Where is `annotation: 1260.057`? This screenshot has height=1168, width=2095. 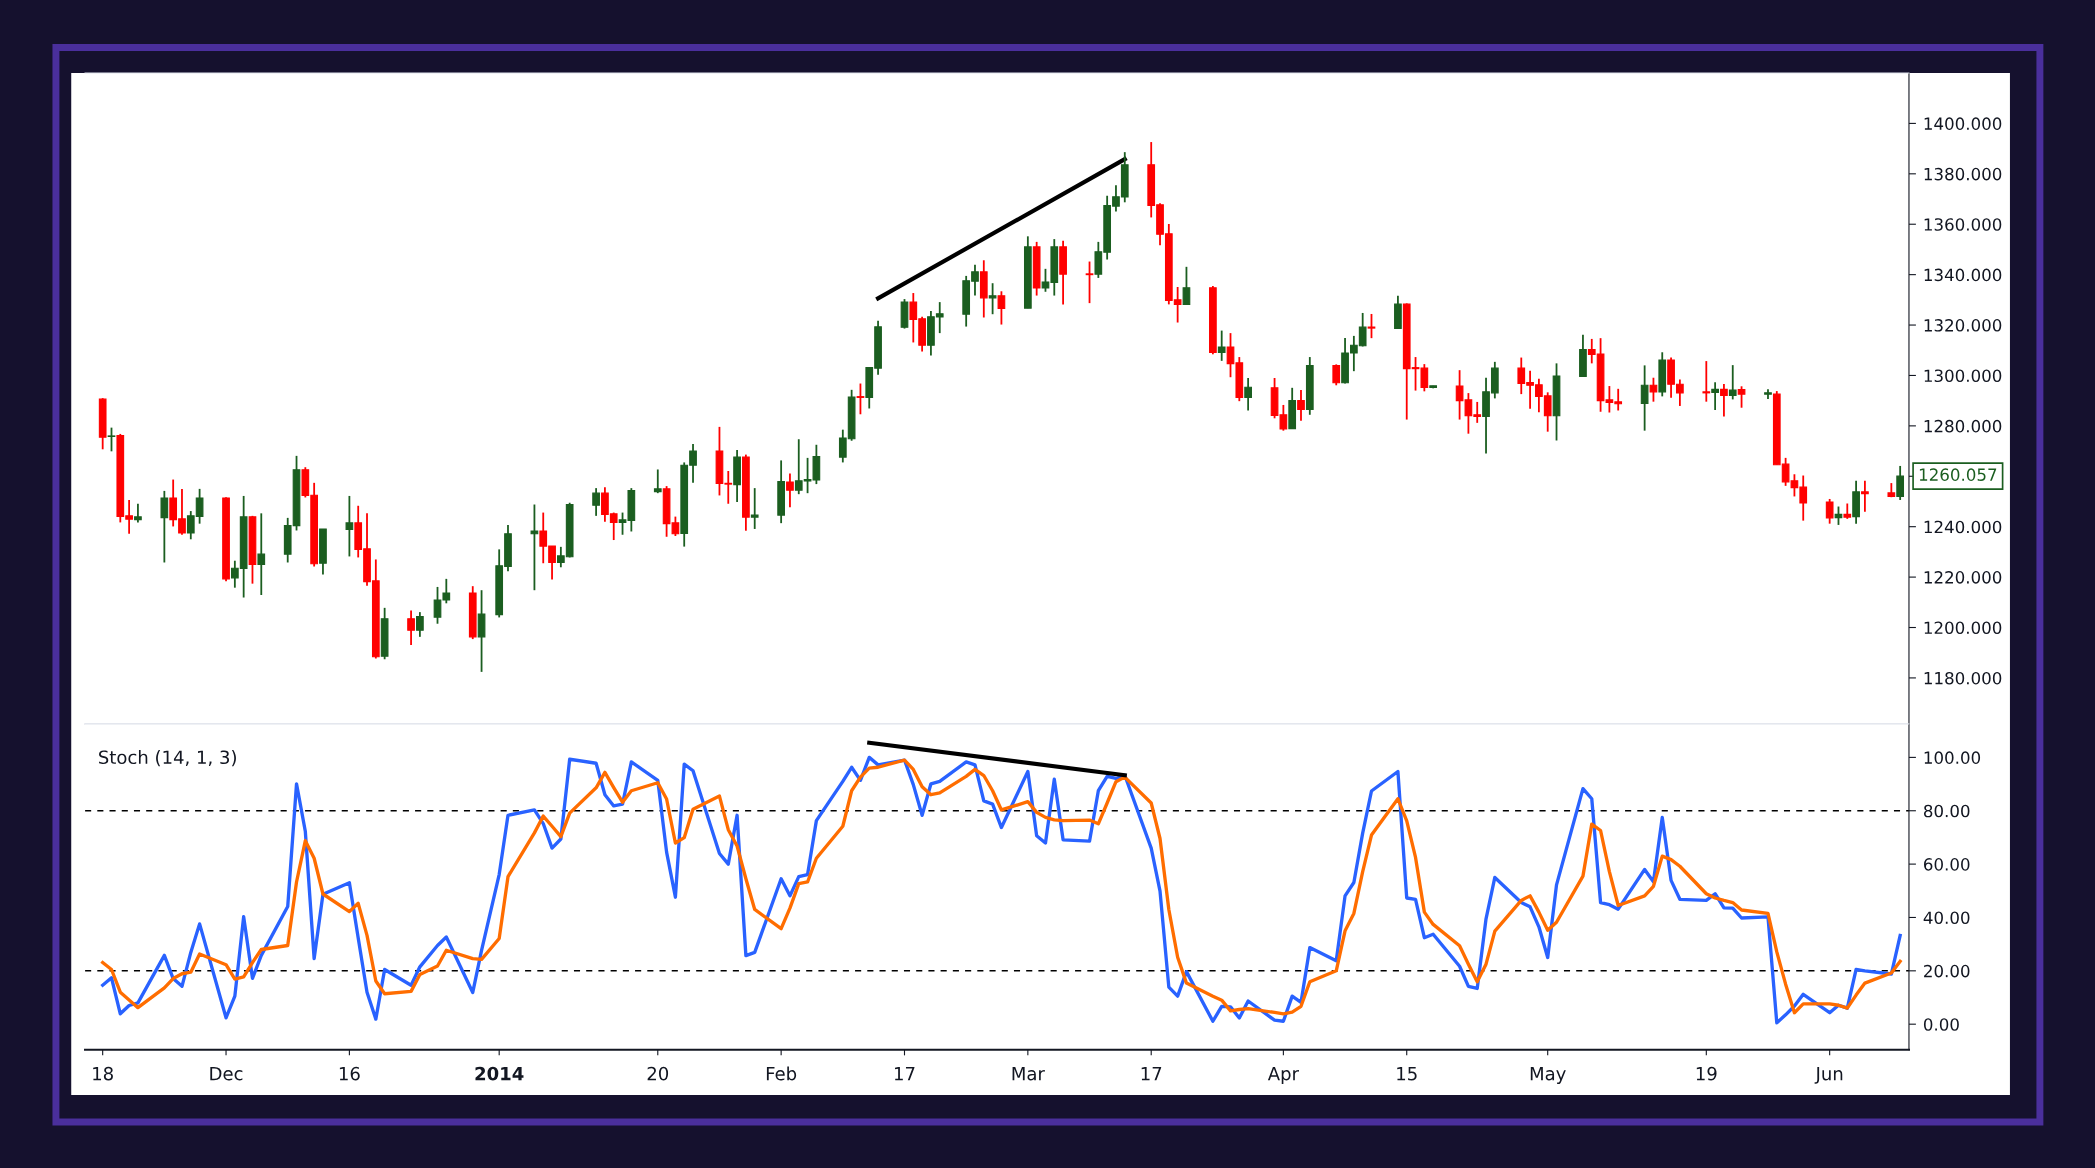
annotation: 1260.057 is located at coordinates (1958, 474).